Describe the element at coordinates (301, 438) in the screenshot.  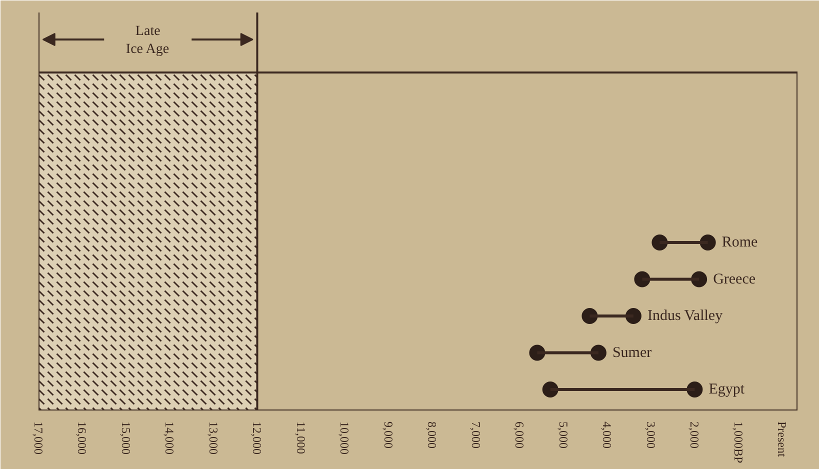
I see `x-tick-label: 11,000` at that location.